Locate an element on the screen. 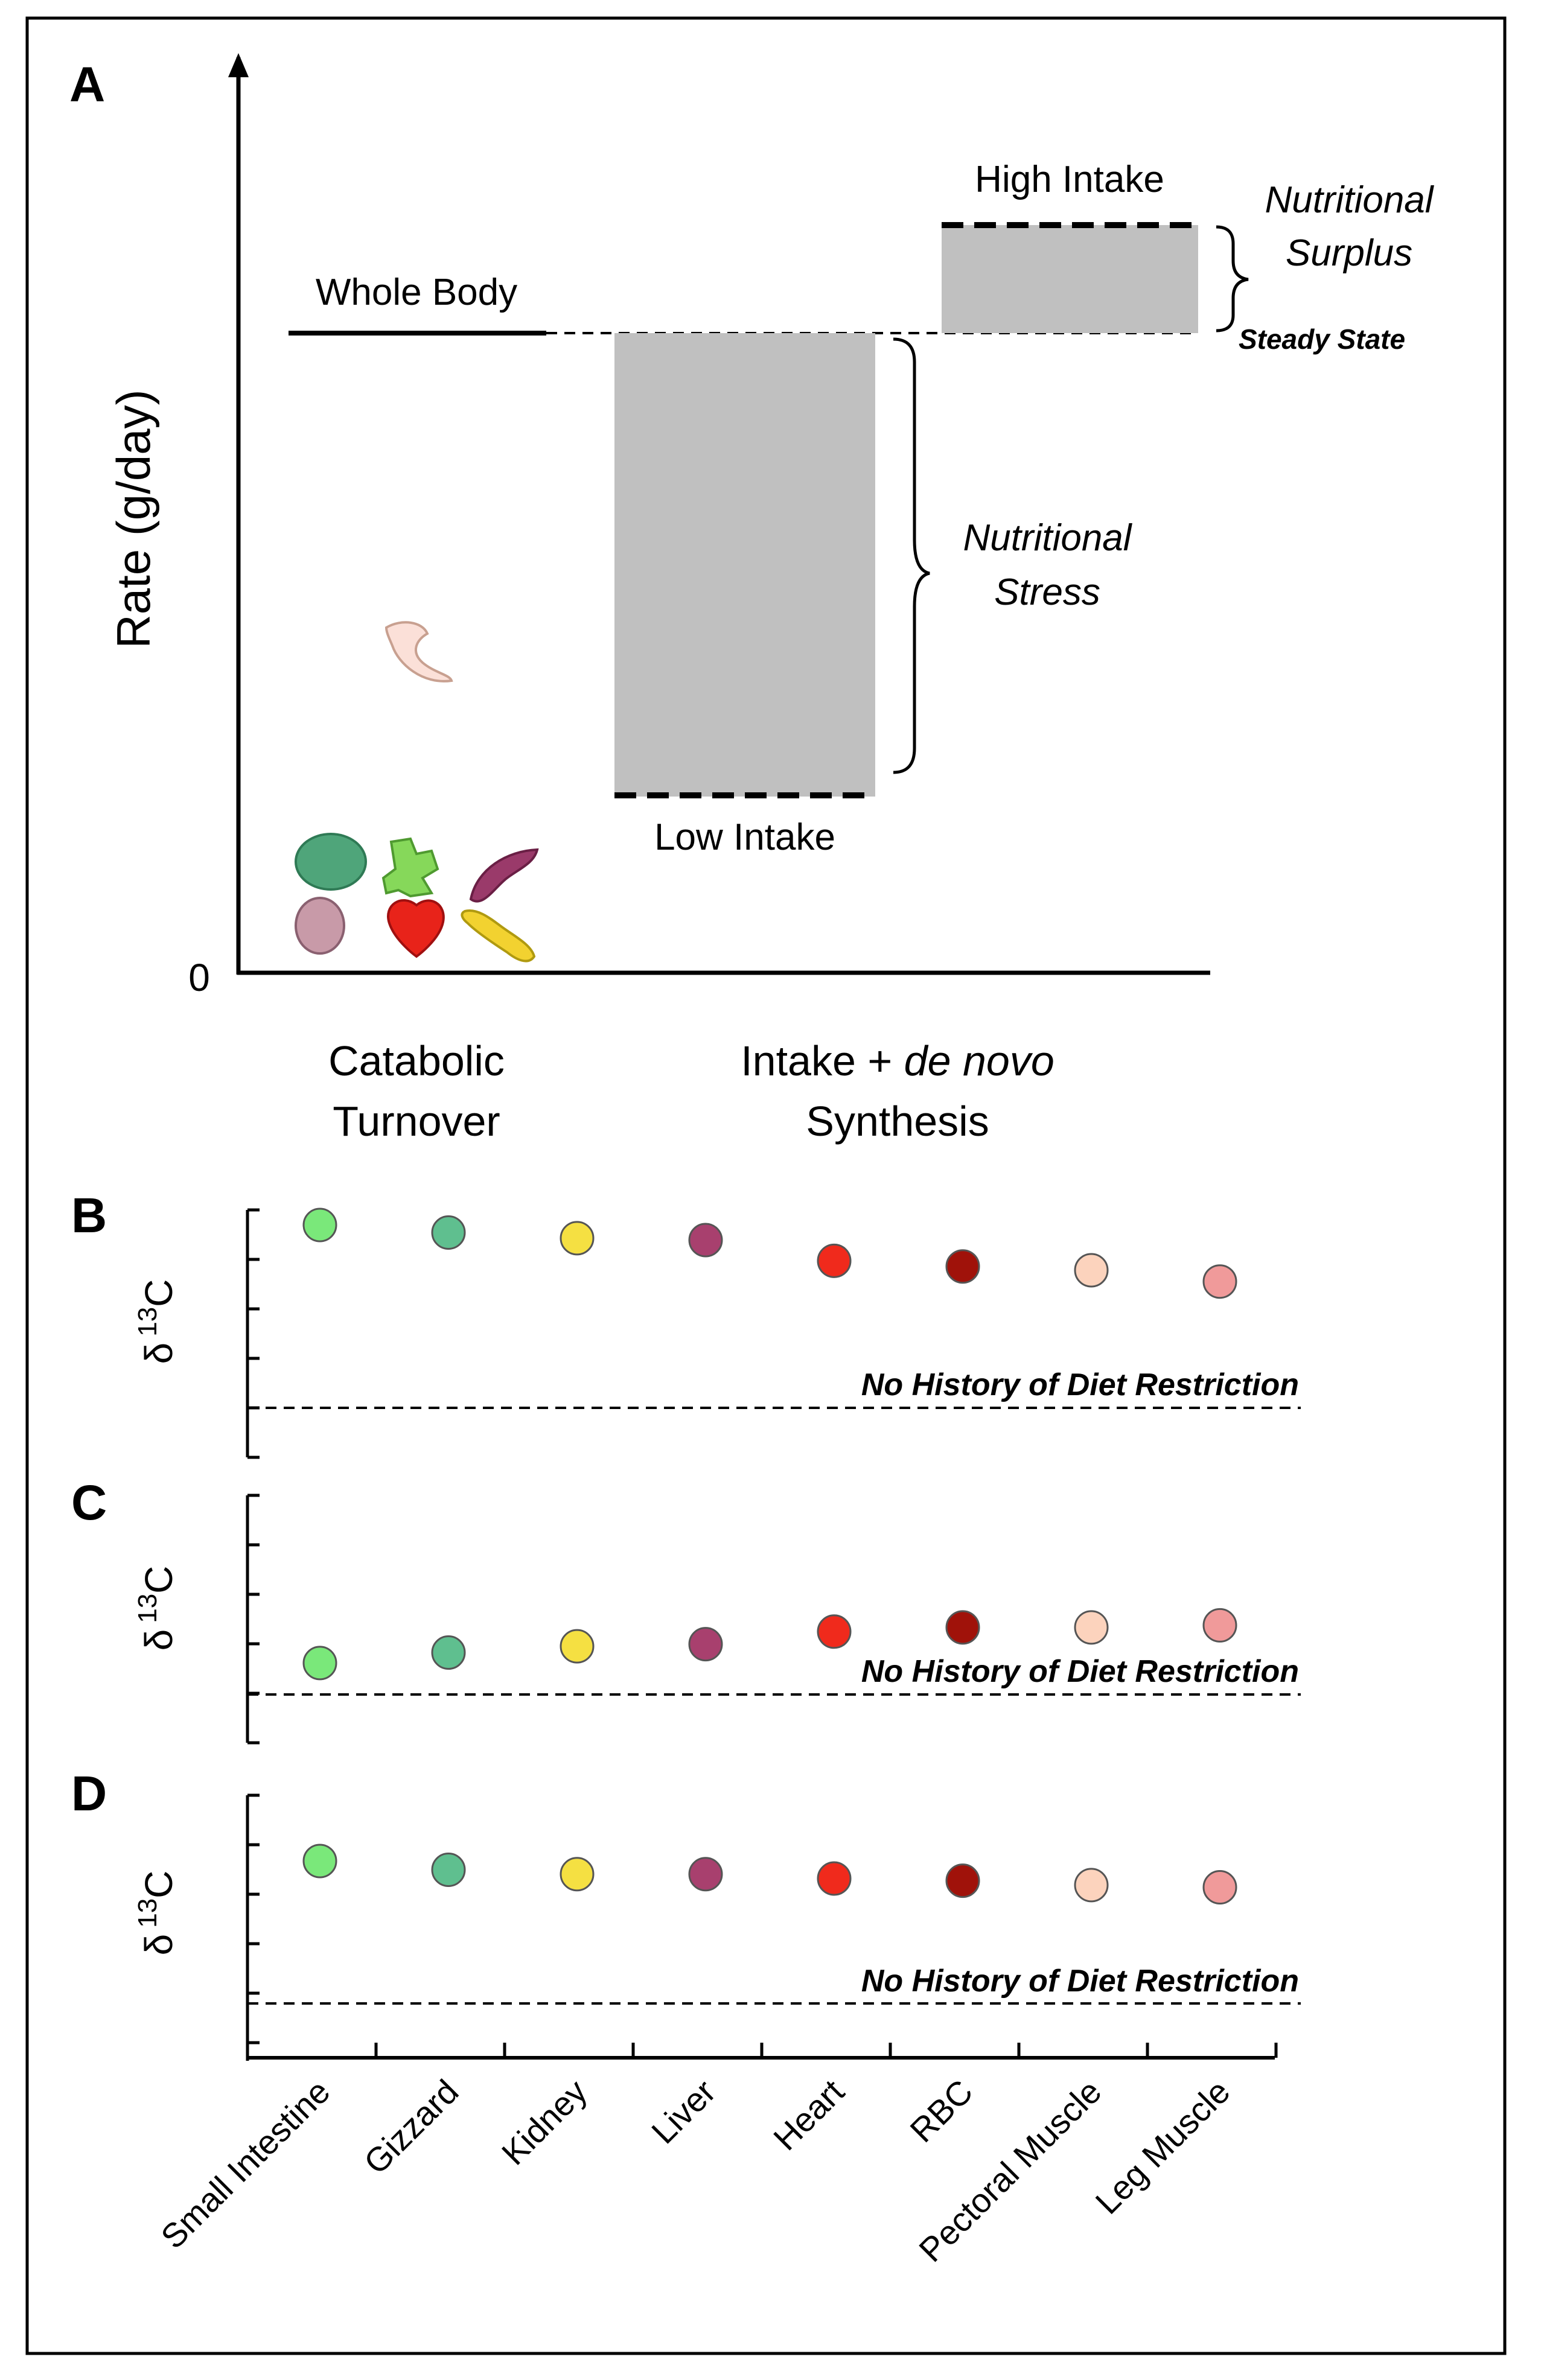 The height and width of the screenshot is (2380, 1541). panel-d-letter: D is located at coordinates (89, 1793).